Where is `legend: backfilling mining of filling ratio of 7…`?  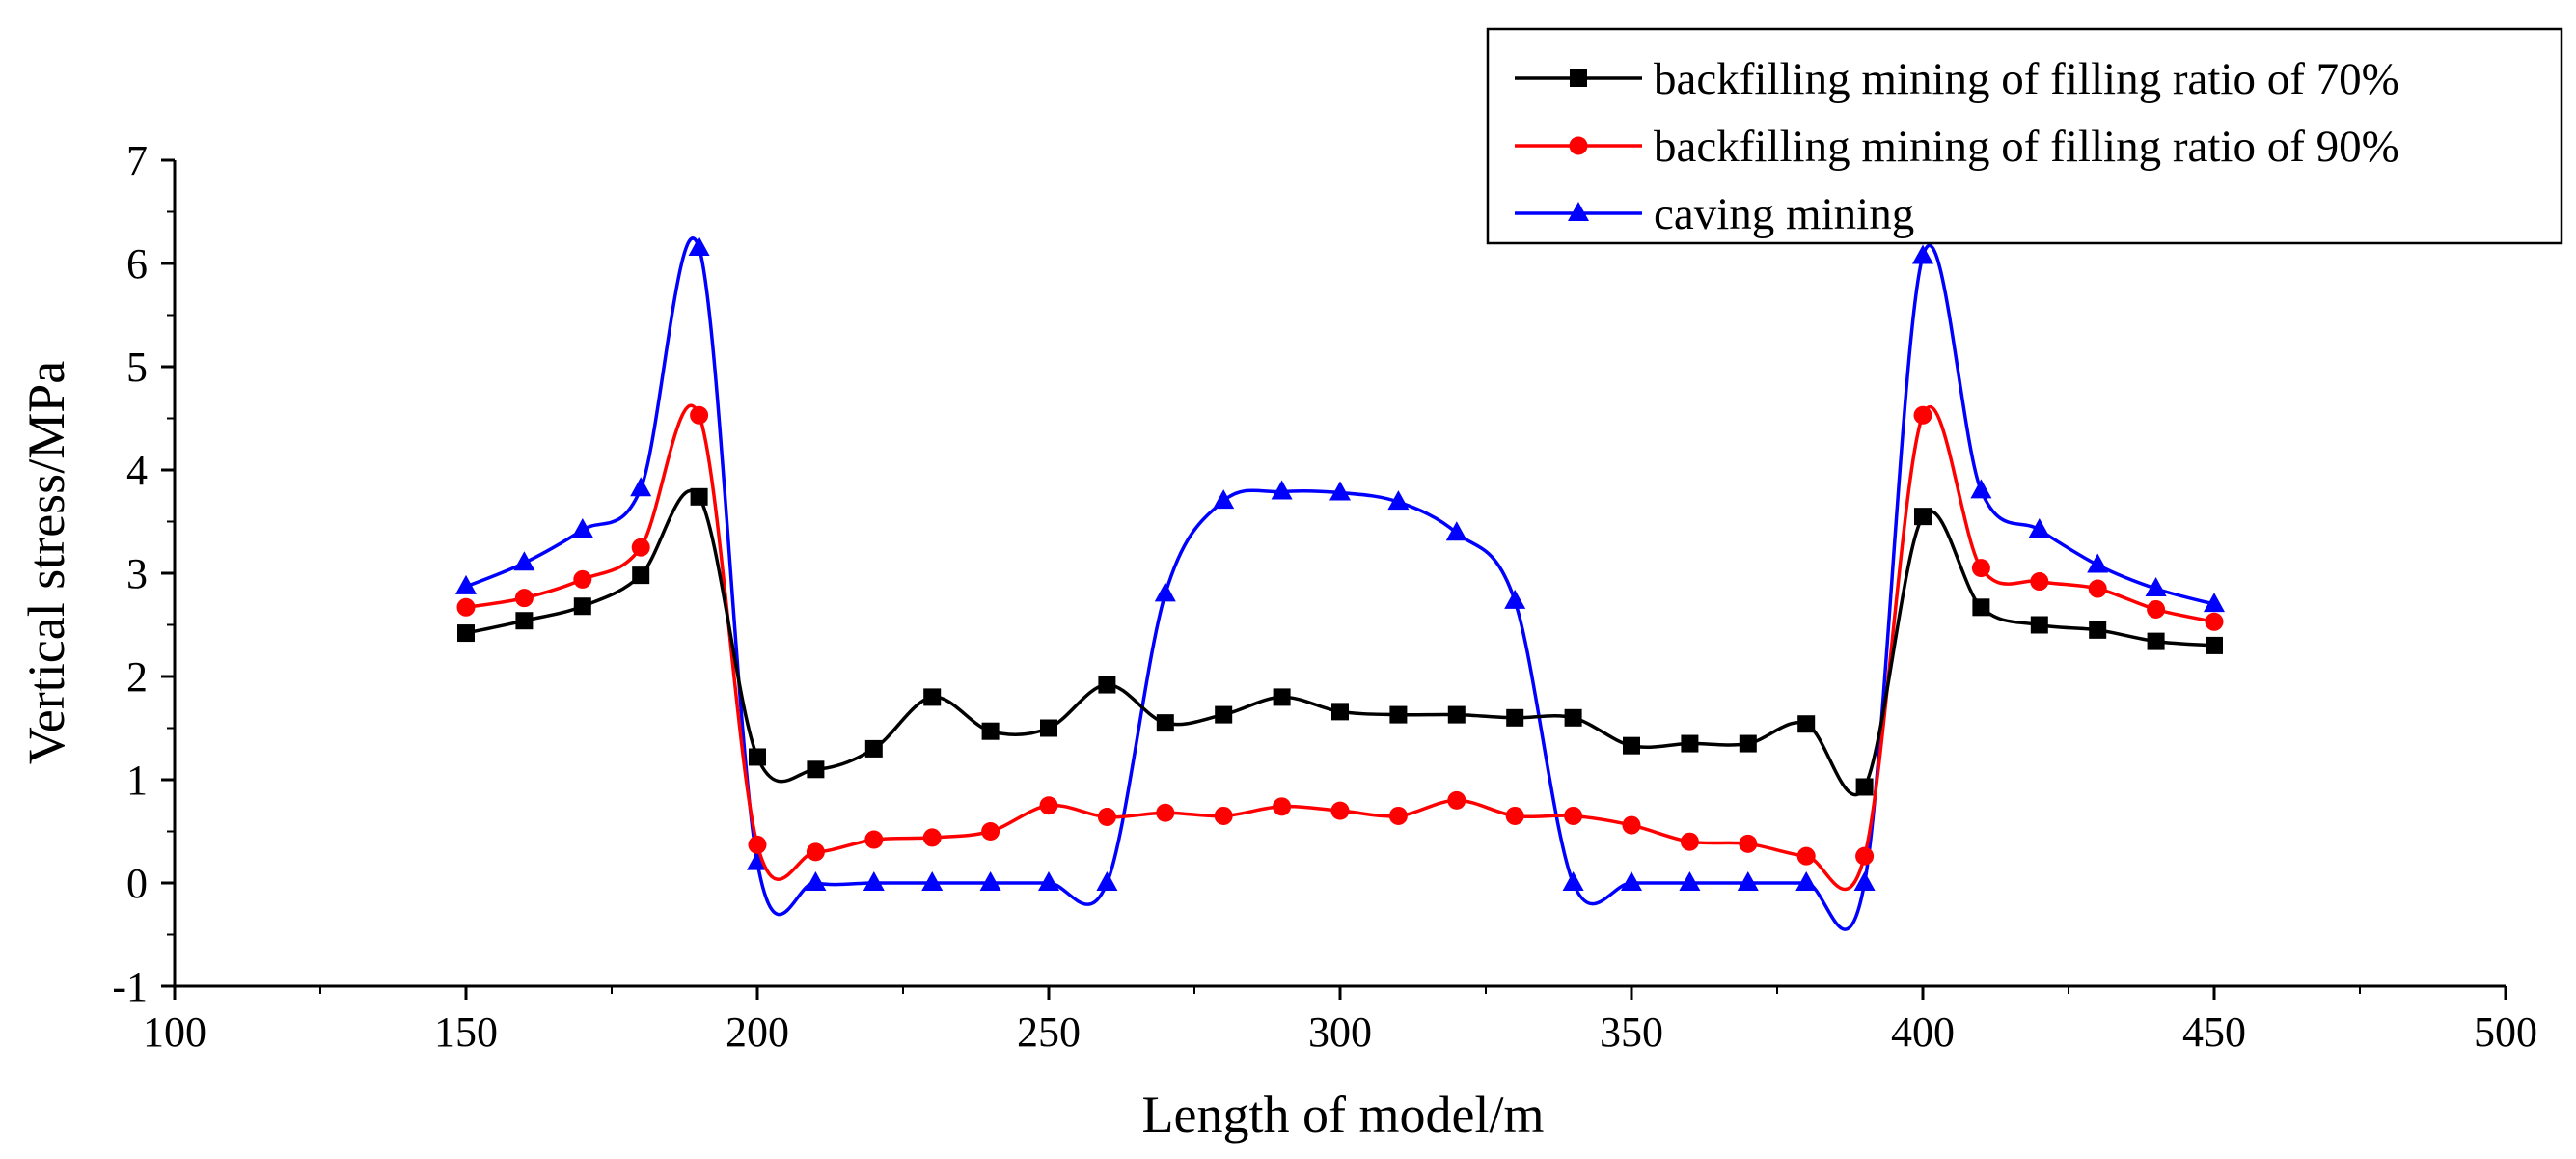 legend: backfilling mining of filling ratio of 7… is located at coordinates (2024, 136).